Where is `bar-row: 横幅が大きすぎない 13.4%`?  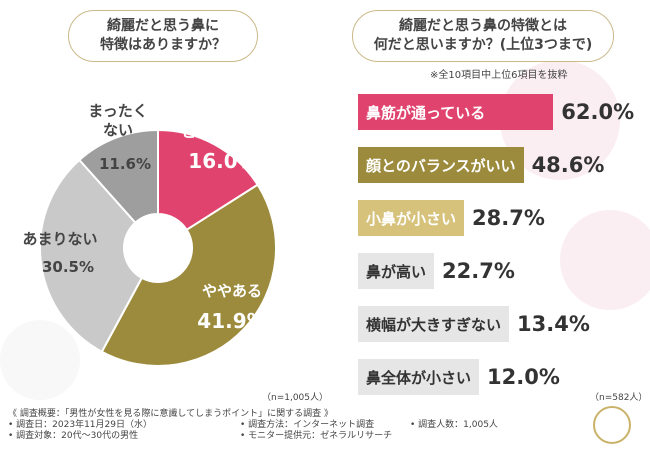 bar-row: 横幅が大きすぎない 13.4% is located at coordinates (474, 324).